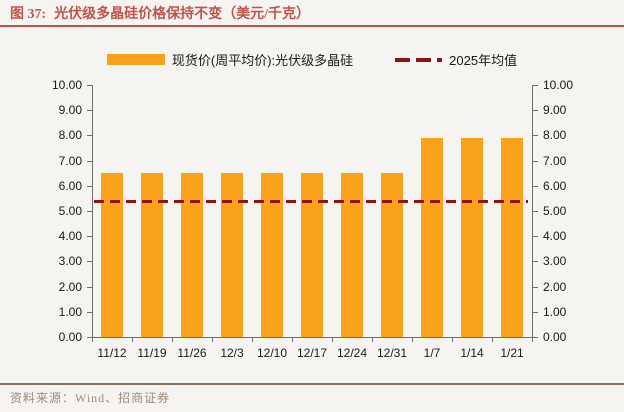  Describe the element at coordinates (555, 236) in the screenshot. I see `y-axis-label-right: 4.00` at that location.